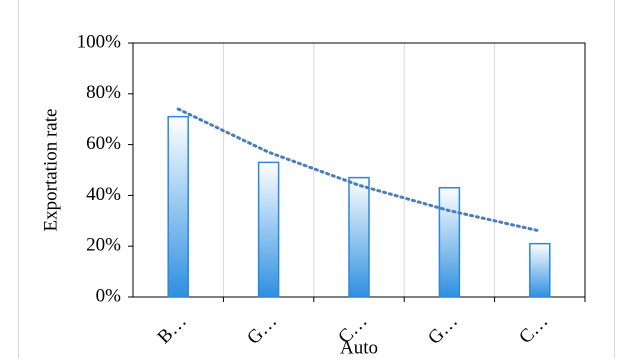 The image size is (630, 363). What do you see at coordinates (359, 347) in the screenshot?
I see `x-axis-label: Auto` at bounding box center [359, 347].